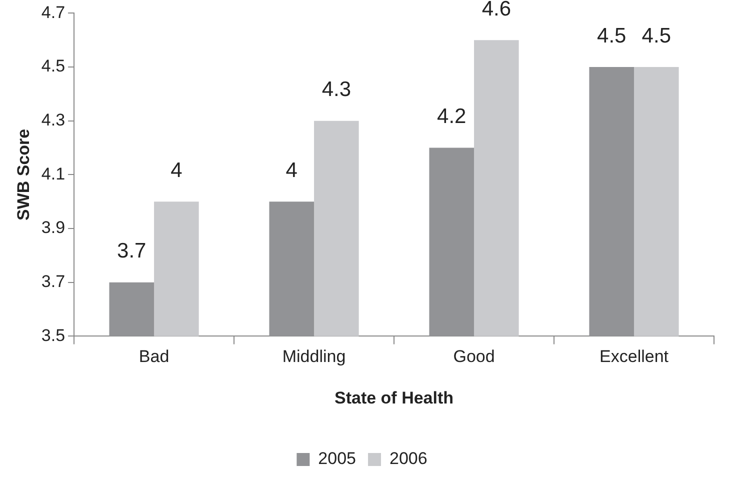 The height and width of the screenshot is (488, 734). What do you see at coordinates (154, 356) in the screenshot?
I see `x-tick-label: Bad` at bounding box center [154, 356].